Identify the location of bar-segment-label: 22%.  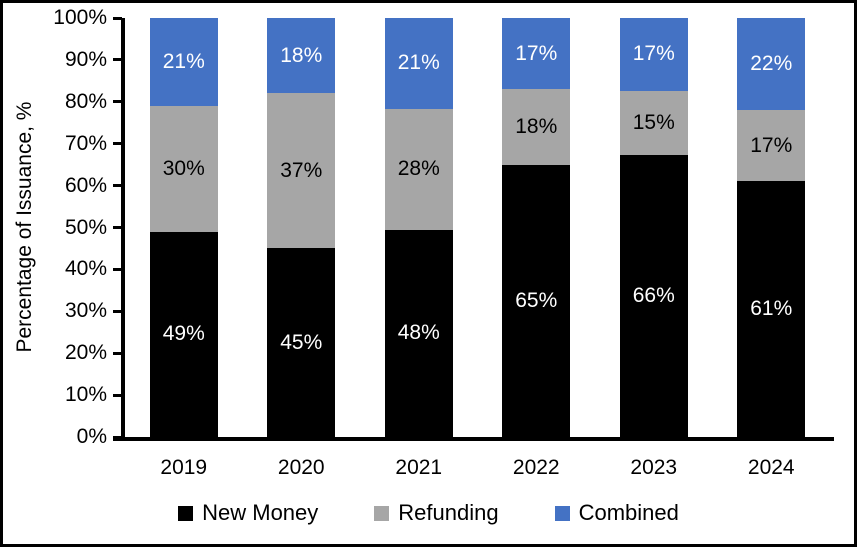
(771, 64).